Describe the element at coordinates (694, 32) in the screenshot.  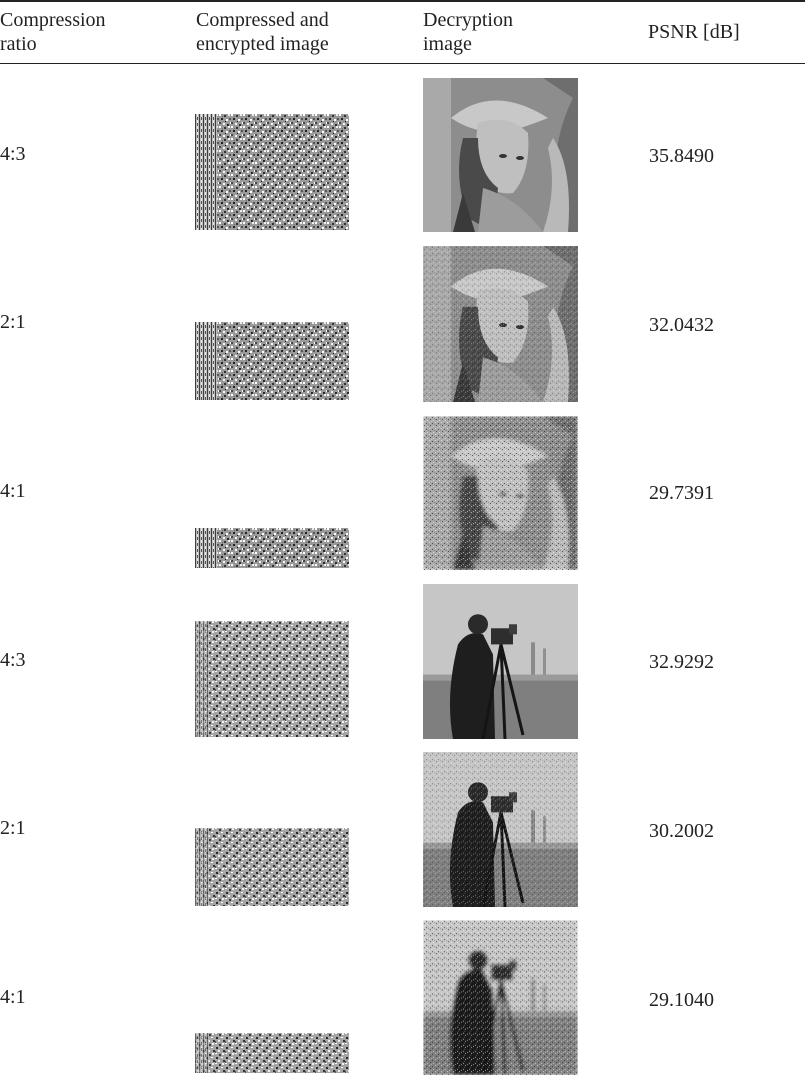
I see `header-psnr: PSNR [dB]` at that location.